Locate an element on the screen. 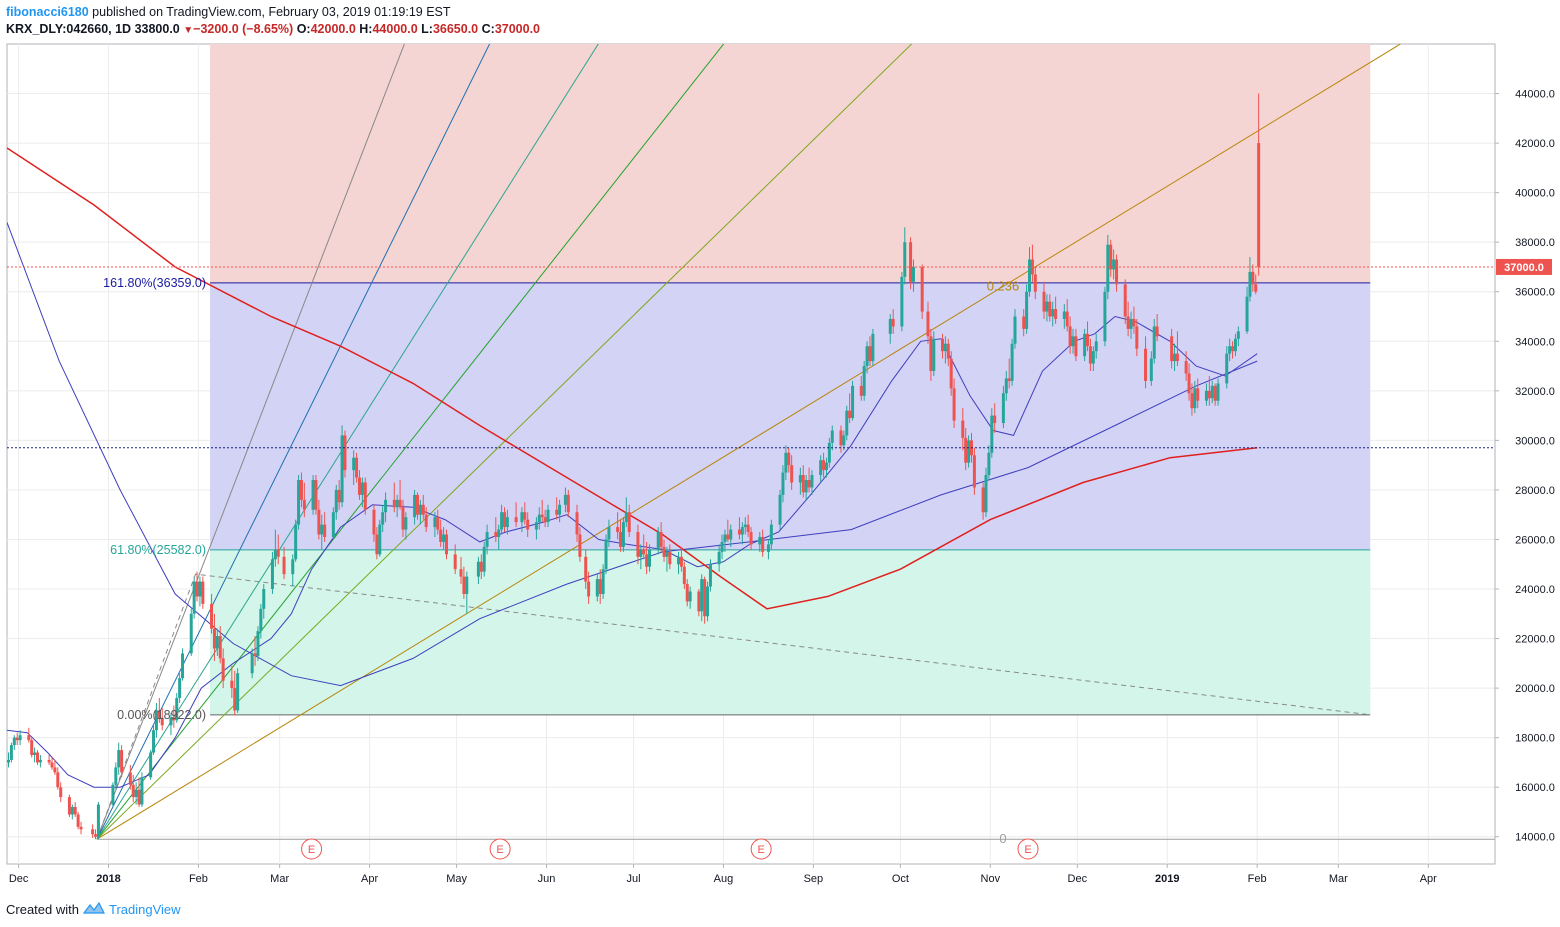 The height and width of the screenshot is (927, 1560). fib-fan-label: 0.236 is located at coordinates (1003, 285).